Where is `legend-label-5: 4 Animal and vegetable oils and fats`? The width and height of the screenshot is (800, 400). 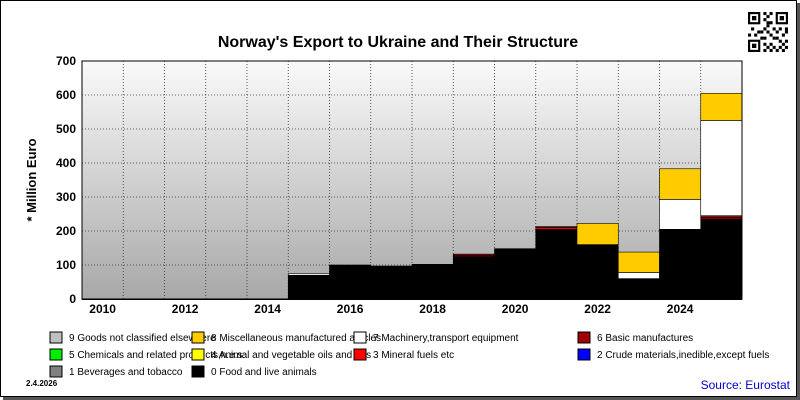 legend-label-5: 4 Animal and vegetable oils and fats is located at coordinates (291, 355).